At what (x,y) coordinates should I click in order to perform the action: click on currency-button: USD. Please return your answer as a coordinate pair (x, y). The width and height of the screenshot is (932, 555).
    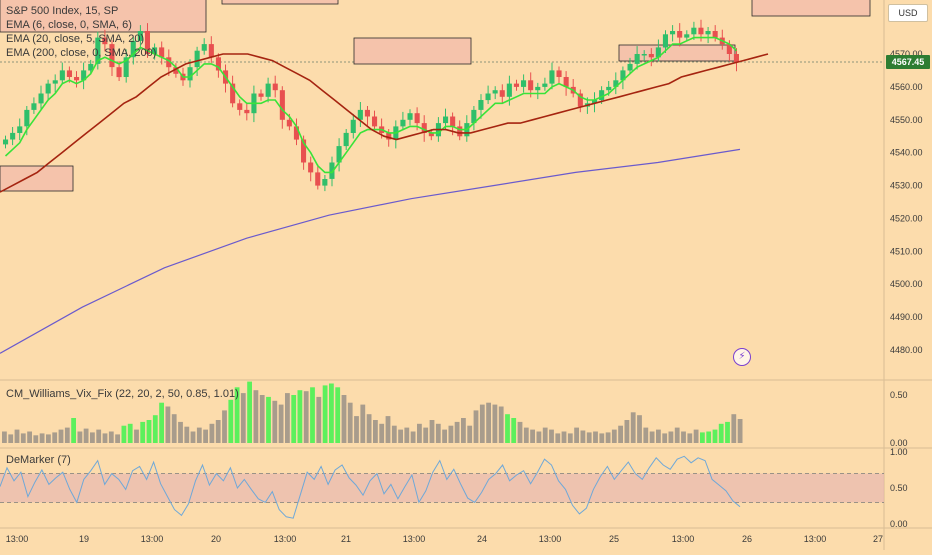
    Looking at the image, I should click on (908, 13).